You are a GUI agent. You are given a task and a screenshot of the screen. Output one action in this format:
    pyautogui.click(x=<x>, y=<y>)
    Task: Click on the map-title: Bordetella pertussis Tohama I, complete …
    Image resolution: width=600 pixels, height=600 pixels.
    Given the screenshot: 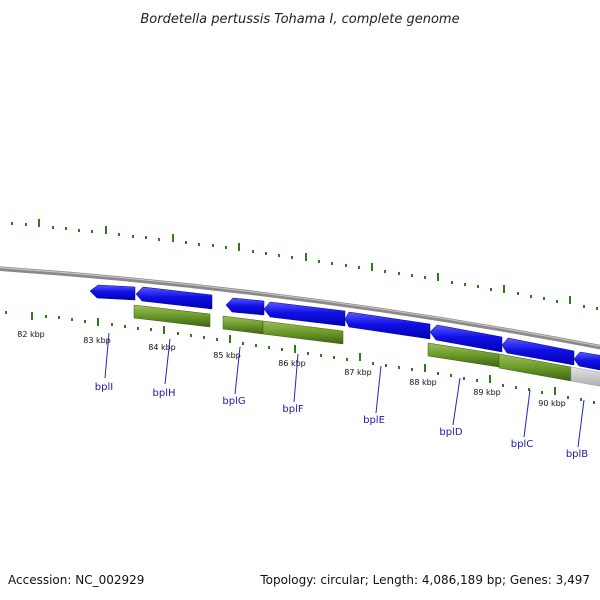 What is the action you would take?
    pyautogui.click(x=299, y=19)
    